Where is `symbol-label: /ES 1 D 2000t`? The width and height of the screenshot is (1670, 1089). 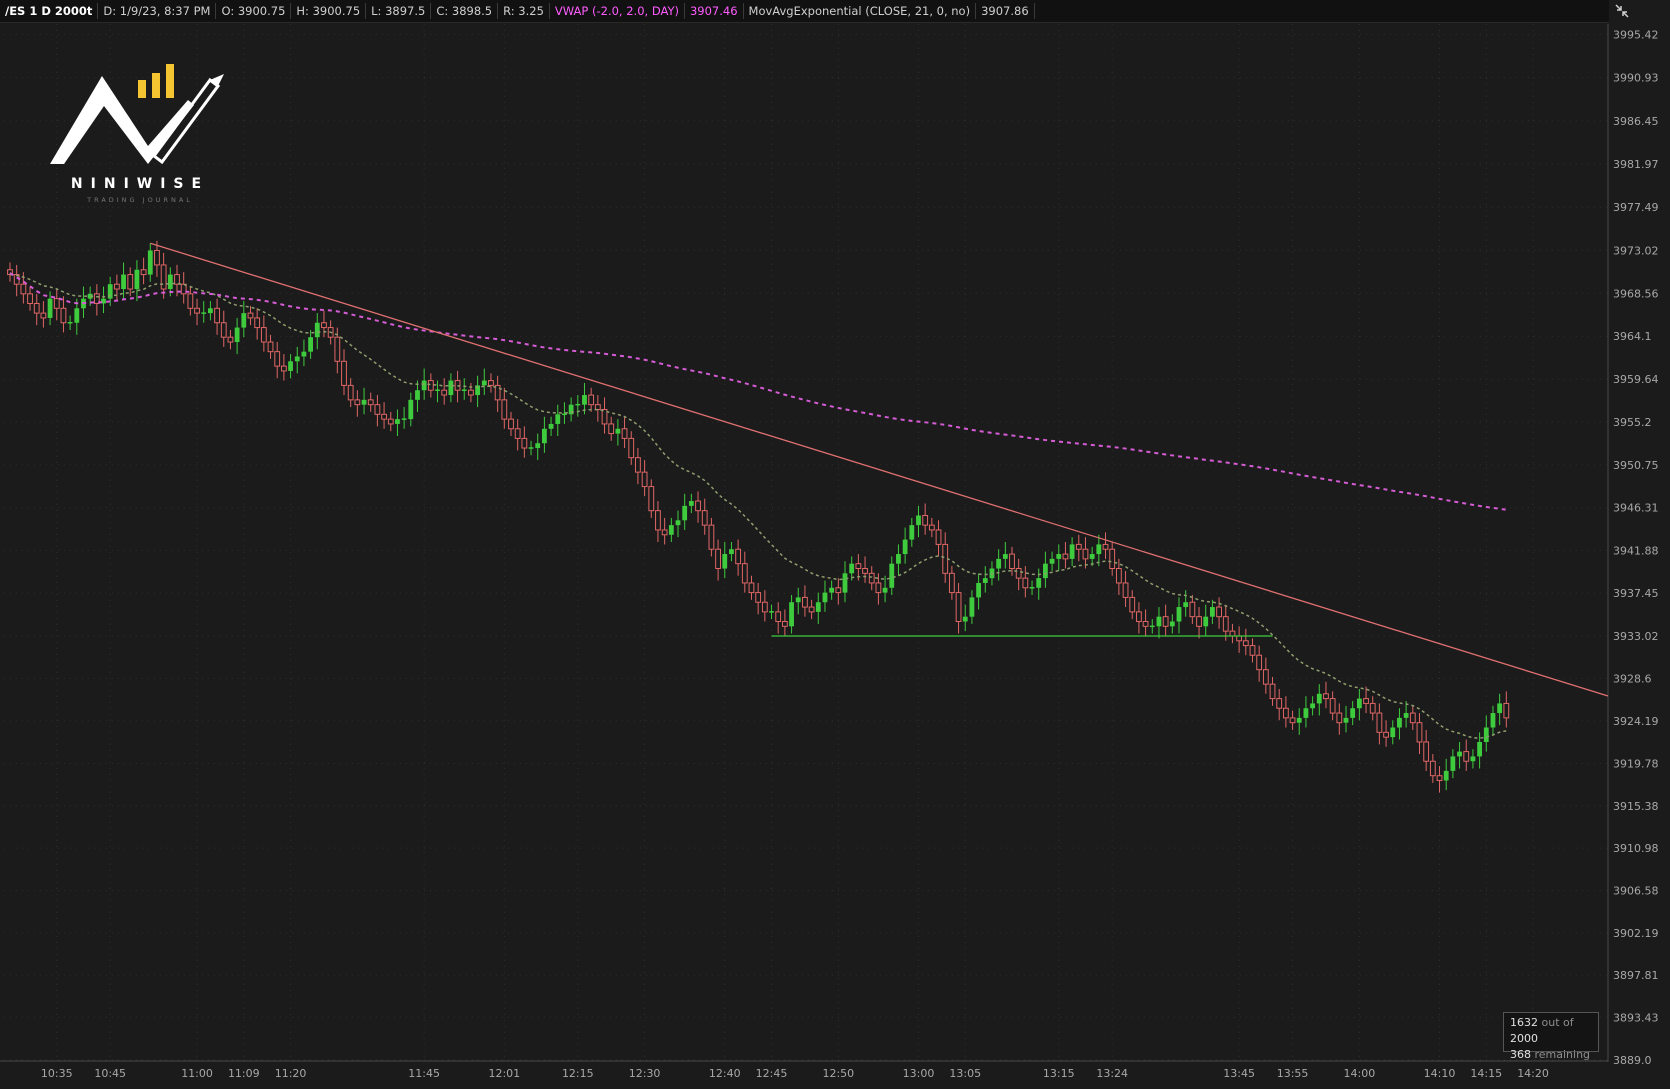
symbol-label: /ES 1 D 2000t is located at coordinates (49, 11).